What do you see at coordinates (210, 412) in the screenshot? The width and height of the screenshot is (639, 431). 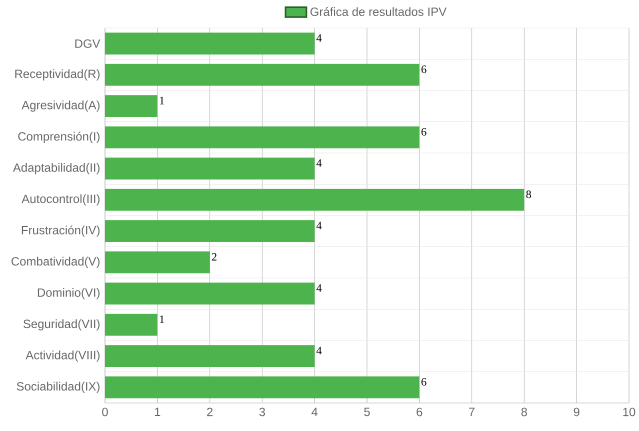 I see `x-tick-label: 2` at bounding box center [210, 412].